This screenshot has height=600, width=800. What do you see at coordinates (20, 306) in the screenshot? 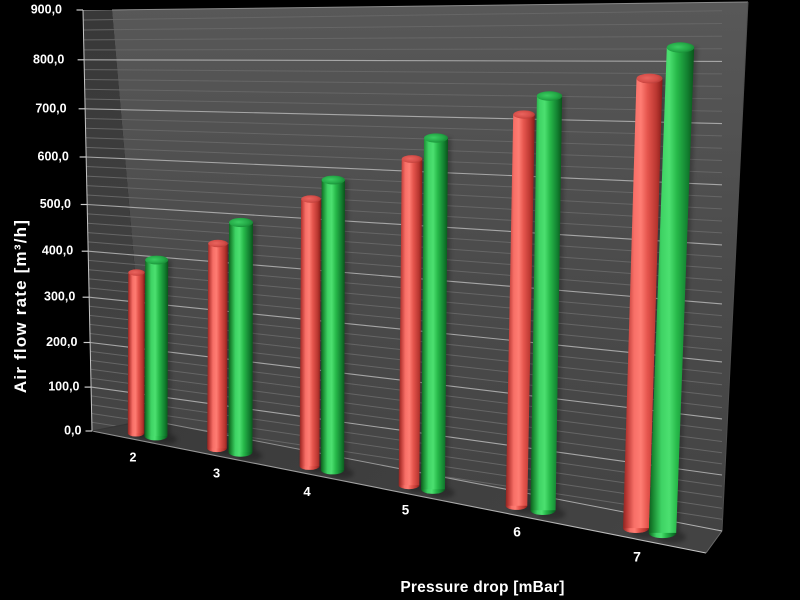
I see `svg-text: Air flow rate [m³/h]` at bounding box center [20, 306].